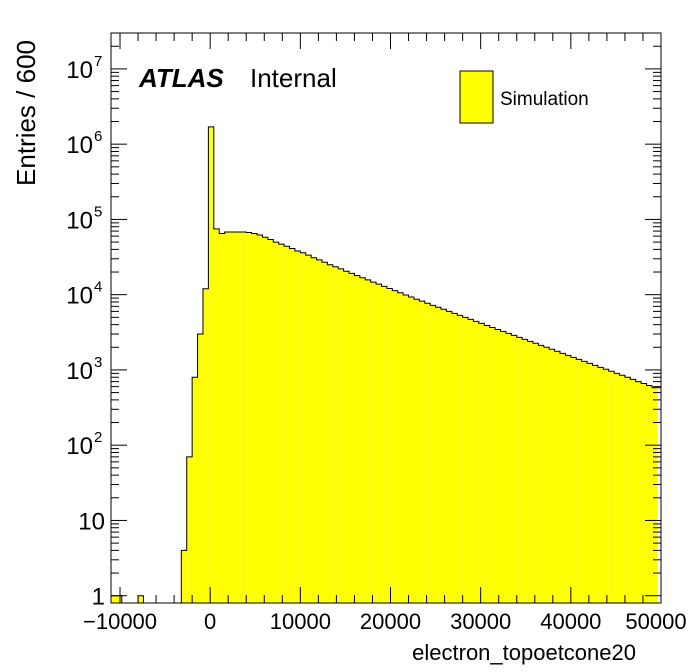 Image resolution: width=696 pixels, height=672 pixels. What do you see at coordinates (476, 97) in the screenshot?
I see `legend-swatch-simulation` at bounding box center [476, 97].